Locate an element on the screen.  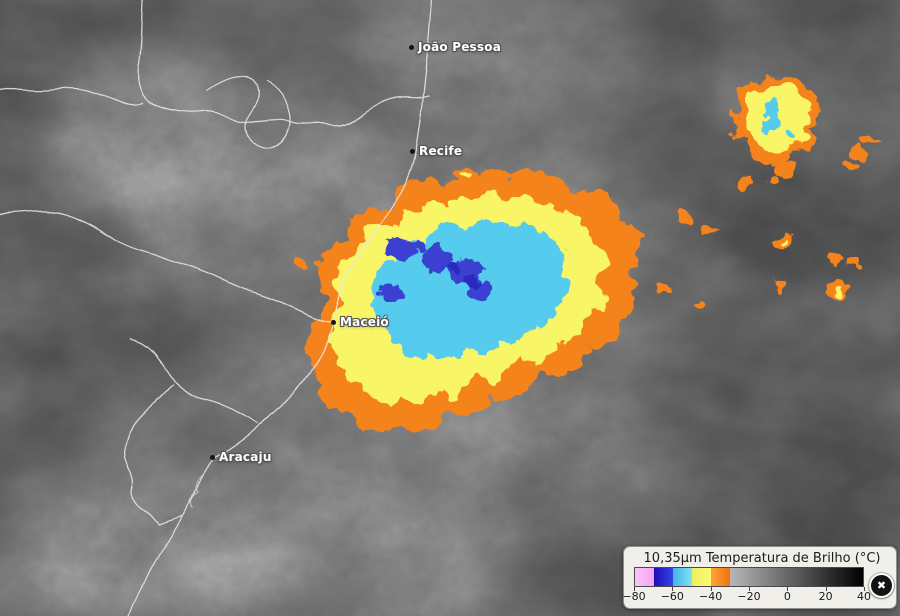
legend-title: 10,35μm Temperatura de Brilho (°C) is located at coordinates (762, 558).